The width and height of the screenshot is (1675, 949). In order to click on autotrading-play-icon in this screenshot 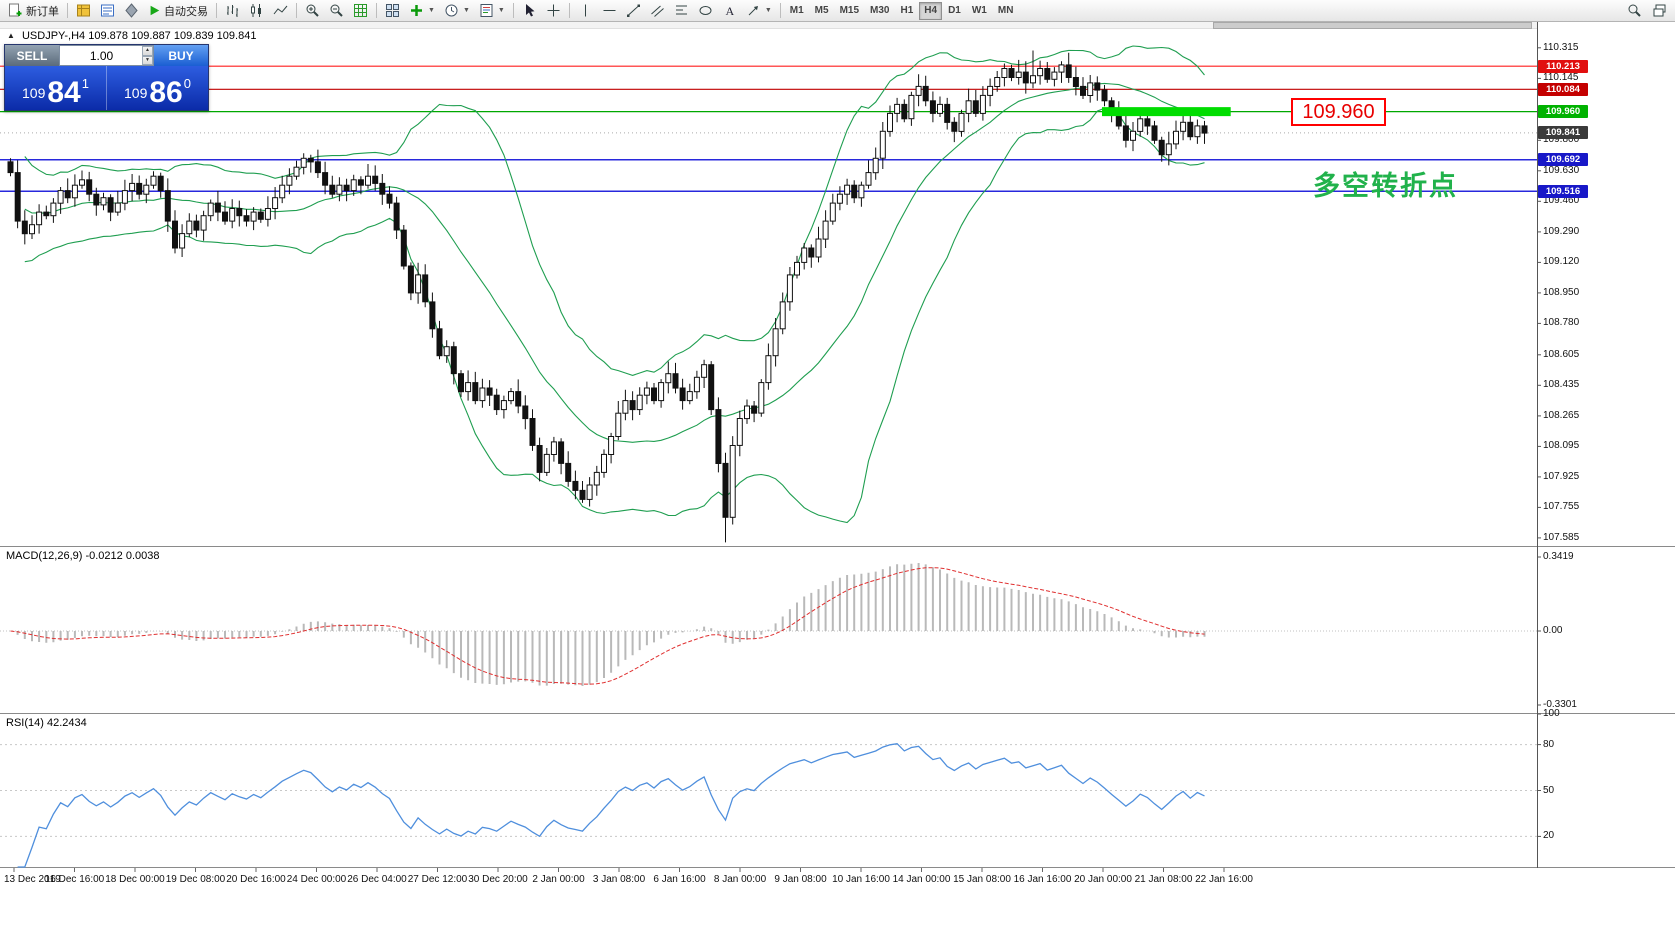, I will do `click(154, 10)`.